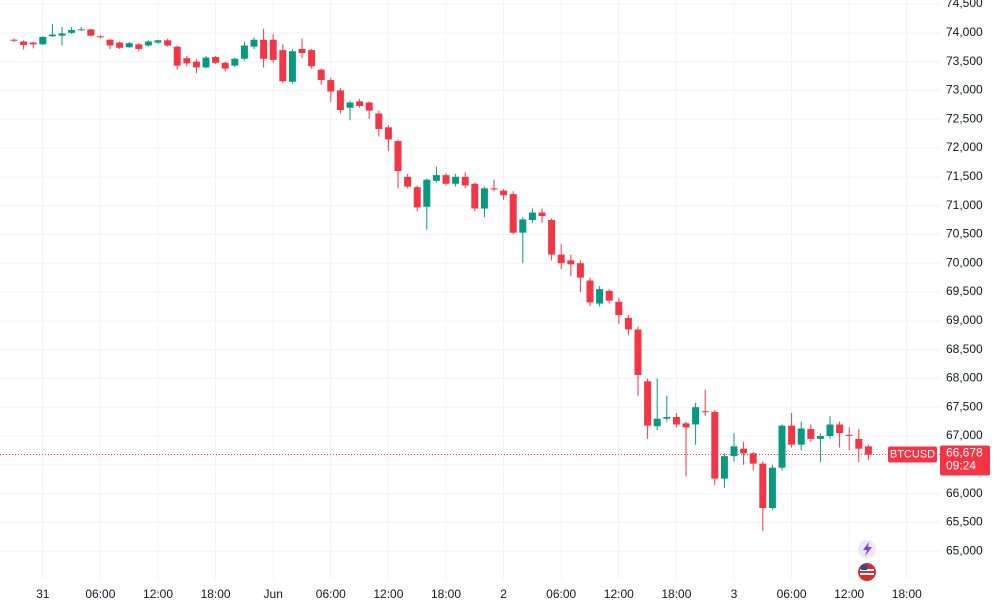  Describe the element at coordinates (503, 593) in the screenshot. I see `x-tick-label: 2` at that location.